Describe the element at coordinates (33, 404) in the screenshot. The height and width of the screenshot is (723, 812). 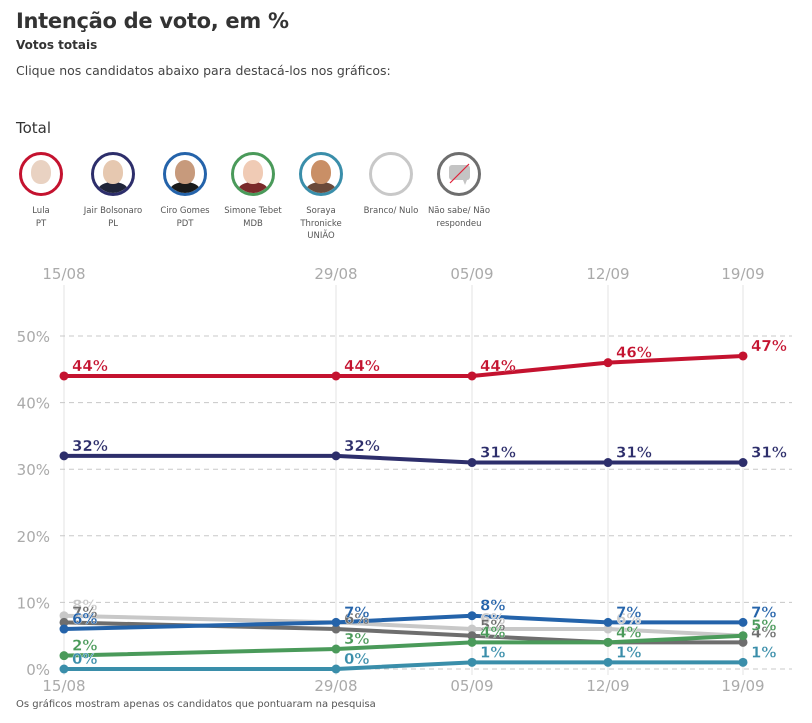
I see `y-tick-label: 40%` at that location.